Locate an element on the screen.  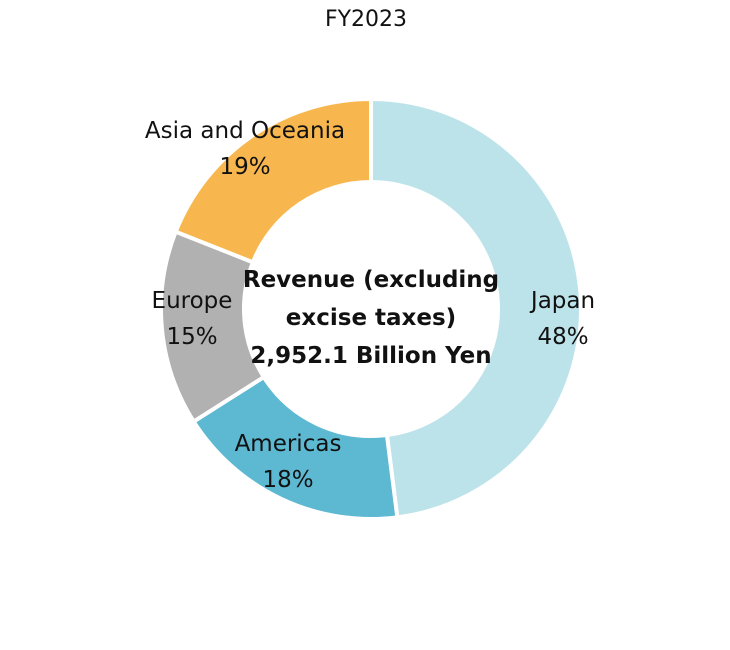
slice-label-europe: Europe is located at coordinates (192, 301).